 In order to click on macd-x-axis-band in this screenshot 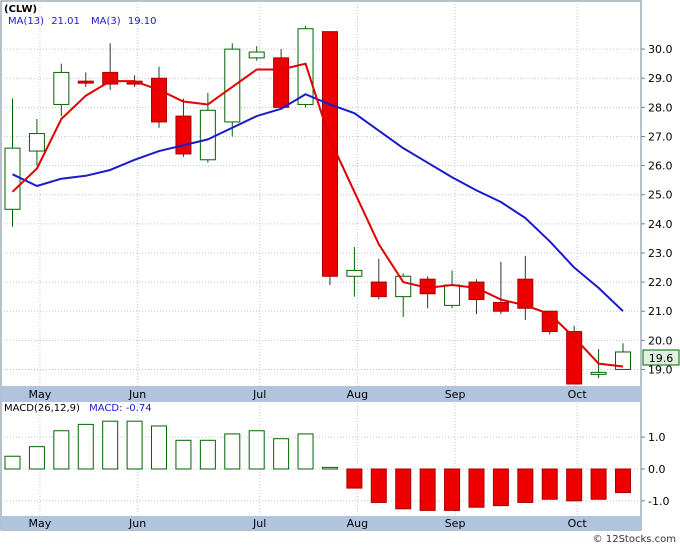, I will do `click(321, 523)`.